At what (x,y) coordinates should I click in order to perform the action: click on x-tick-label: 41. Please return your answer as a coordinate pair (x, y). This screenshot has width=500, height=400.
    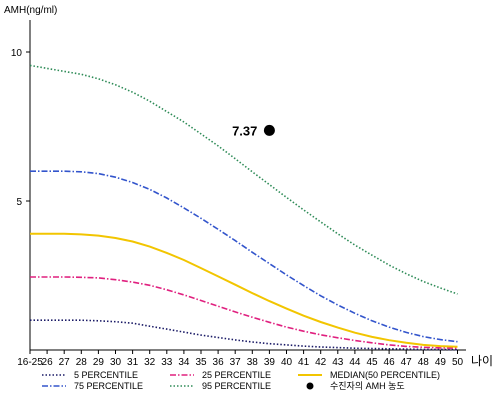
    Looking at the image, I should click on (304, 362).